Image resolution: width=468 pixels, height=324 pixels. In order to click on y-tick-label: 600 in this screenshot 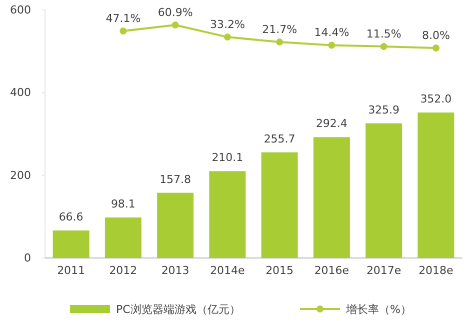, I will do `click(20, 10)`.